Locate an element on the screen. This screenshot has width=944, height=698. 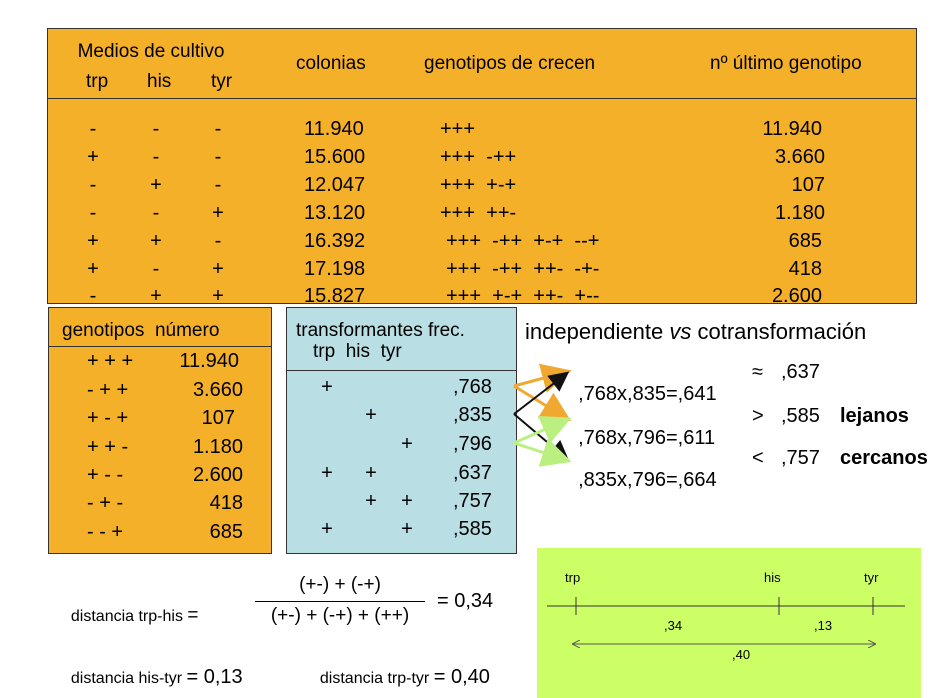
table-row: - + - 12.047 +++ +-+ 107 is located at coordinates (482, 188).